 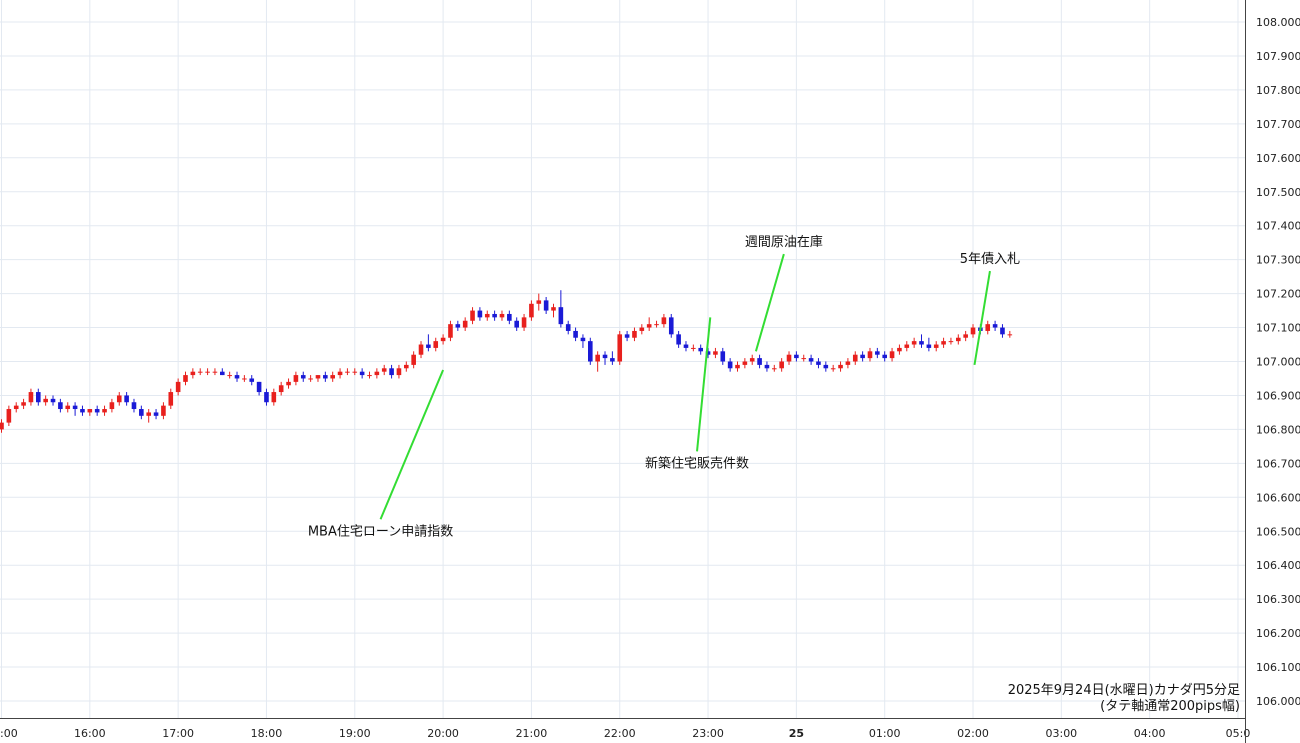 I want to click on y-tick-label: 107.000, so click(x=1278, y=362).